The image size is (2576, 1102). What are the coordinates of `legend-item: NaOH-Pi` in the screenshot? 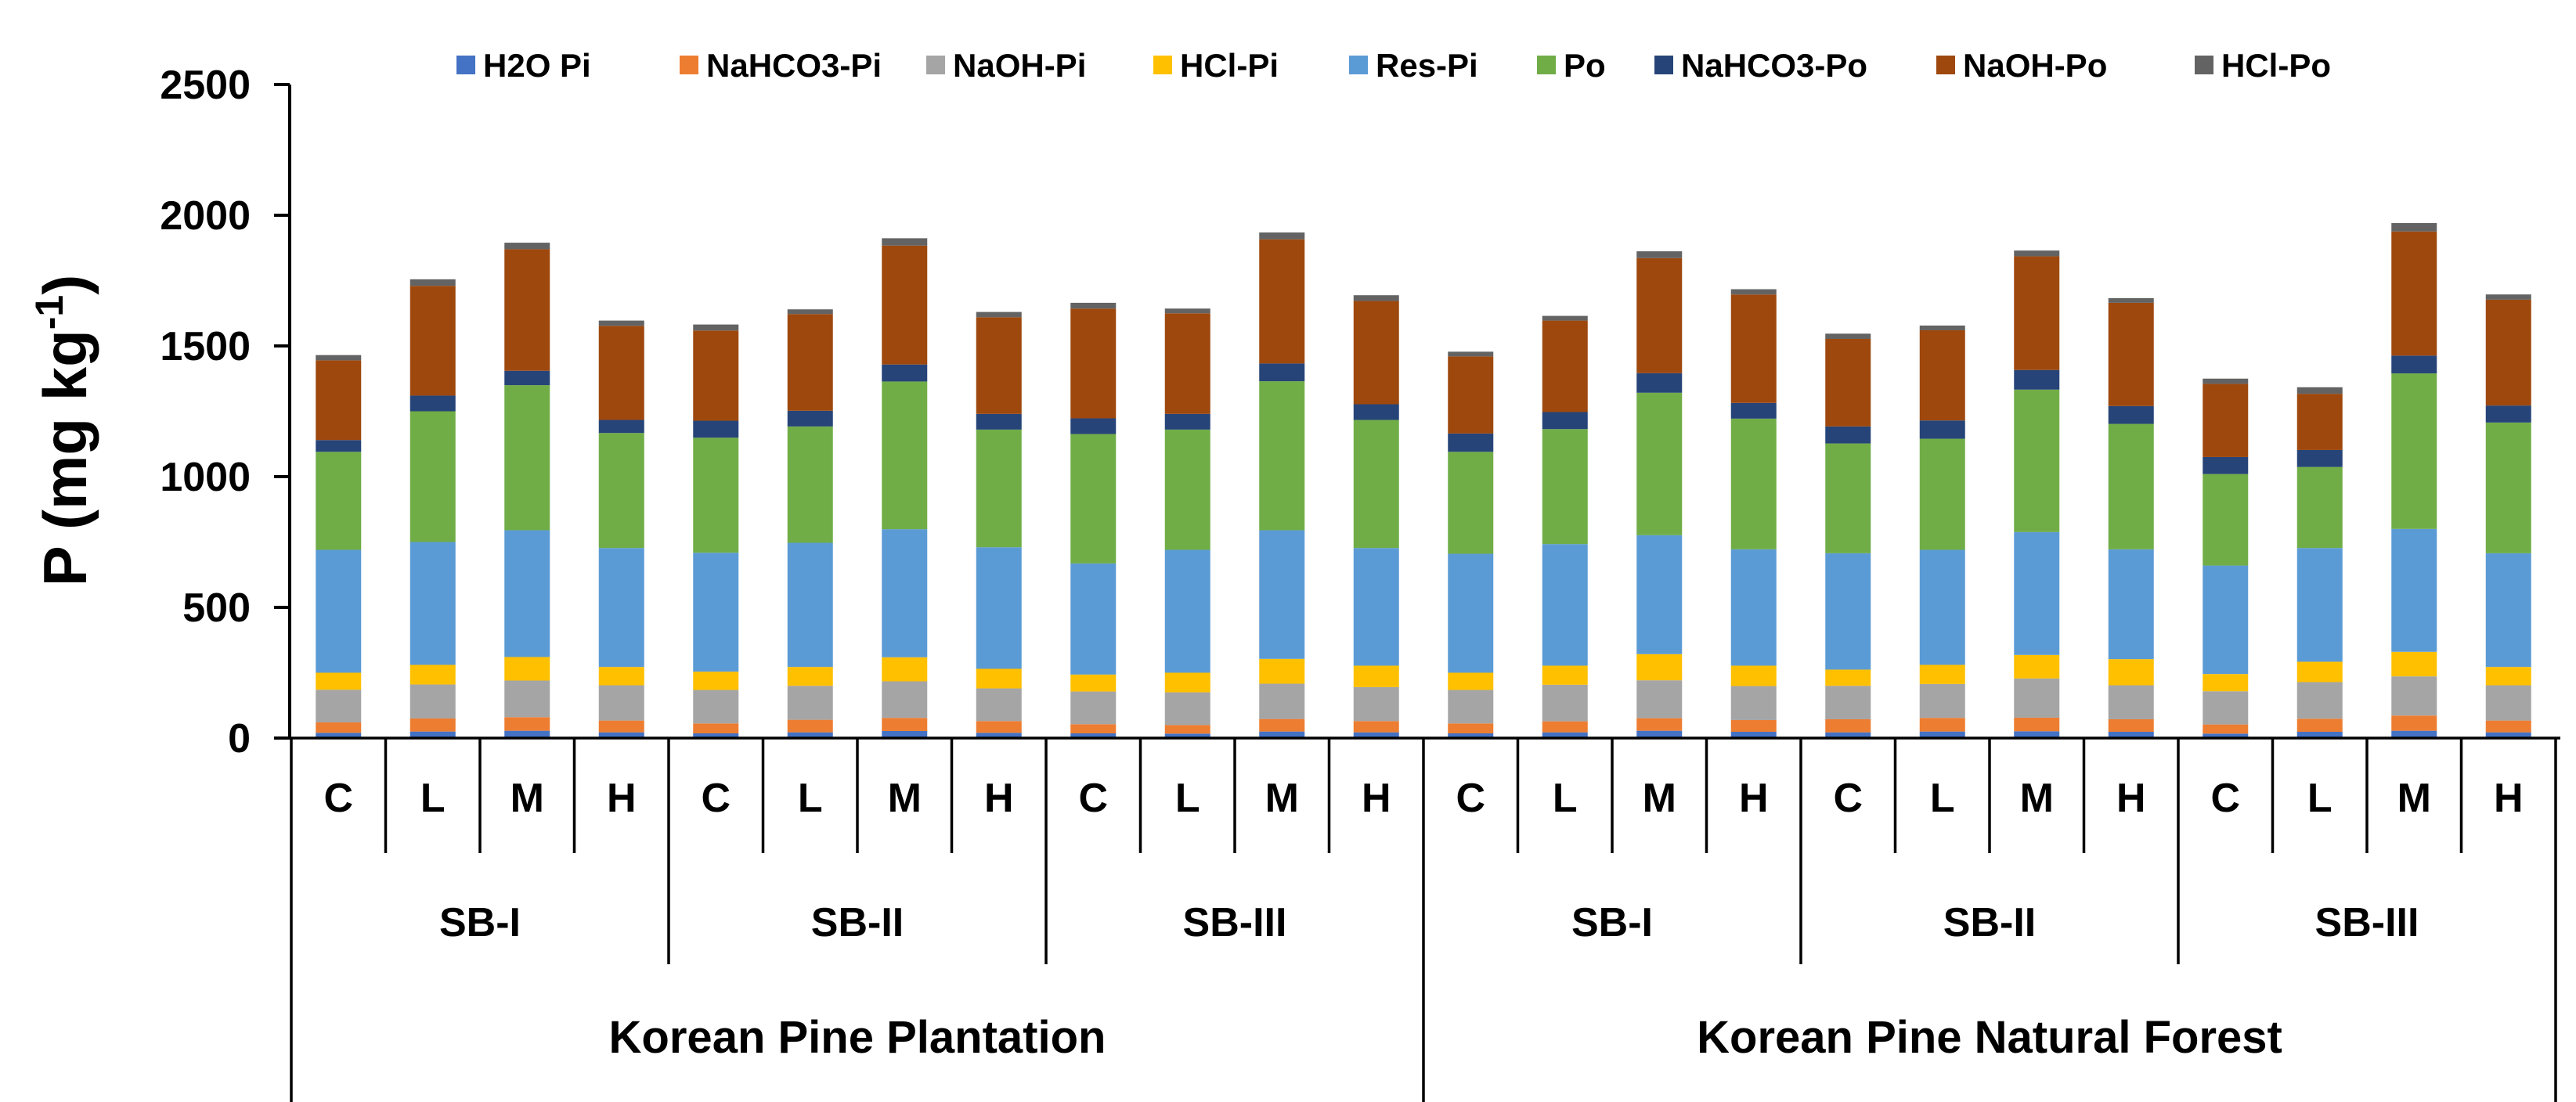 It's located at (1006, 66).